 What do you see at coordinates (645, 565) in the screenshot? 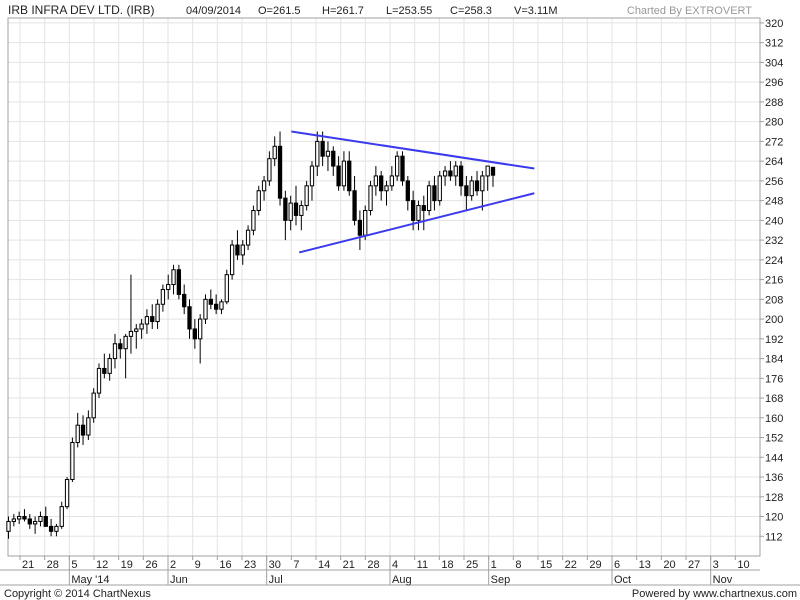
I see `x-tick-label: 13` at bounding box center [645, 565].